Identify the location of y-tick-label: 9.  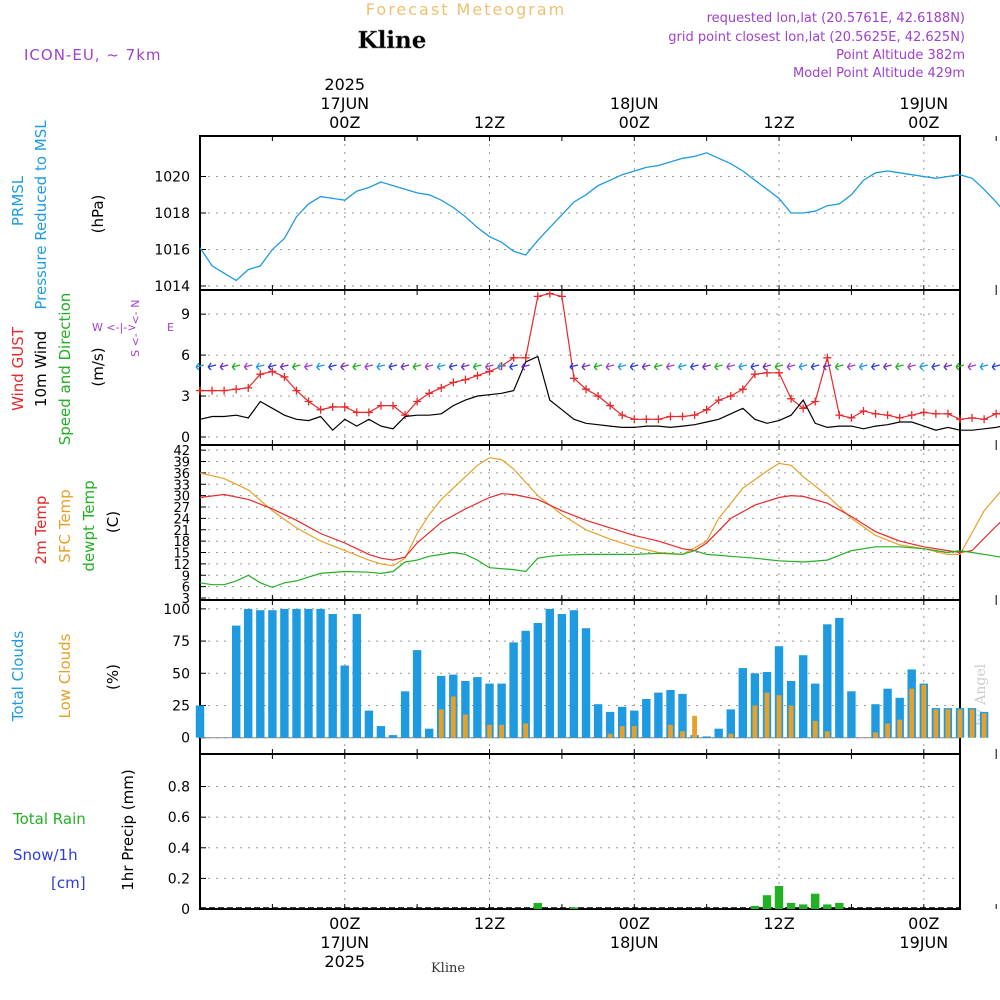
(186, 576).